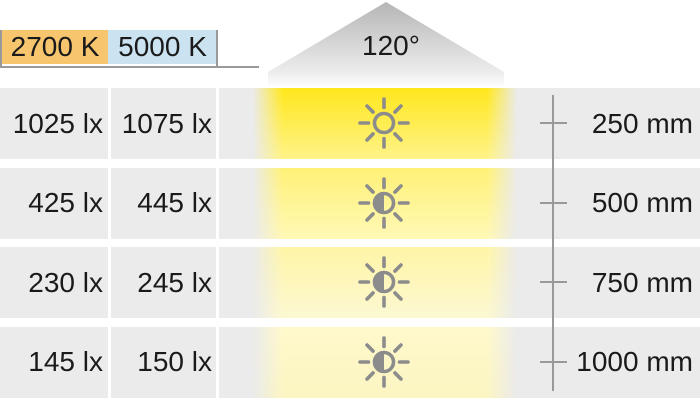 The height and width of the screenshot is (406, 700). I want to click on lux-value-5000k: 150 lx, so click(174, 361).